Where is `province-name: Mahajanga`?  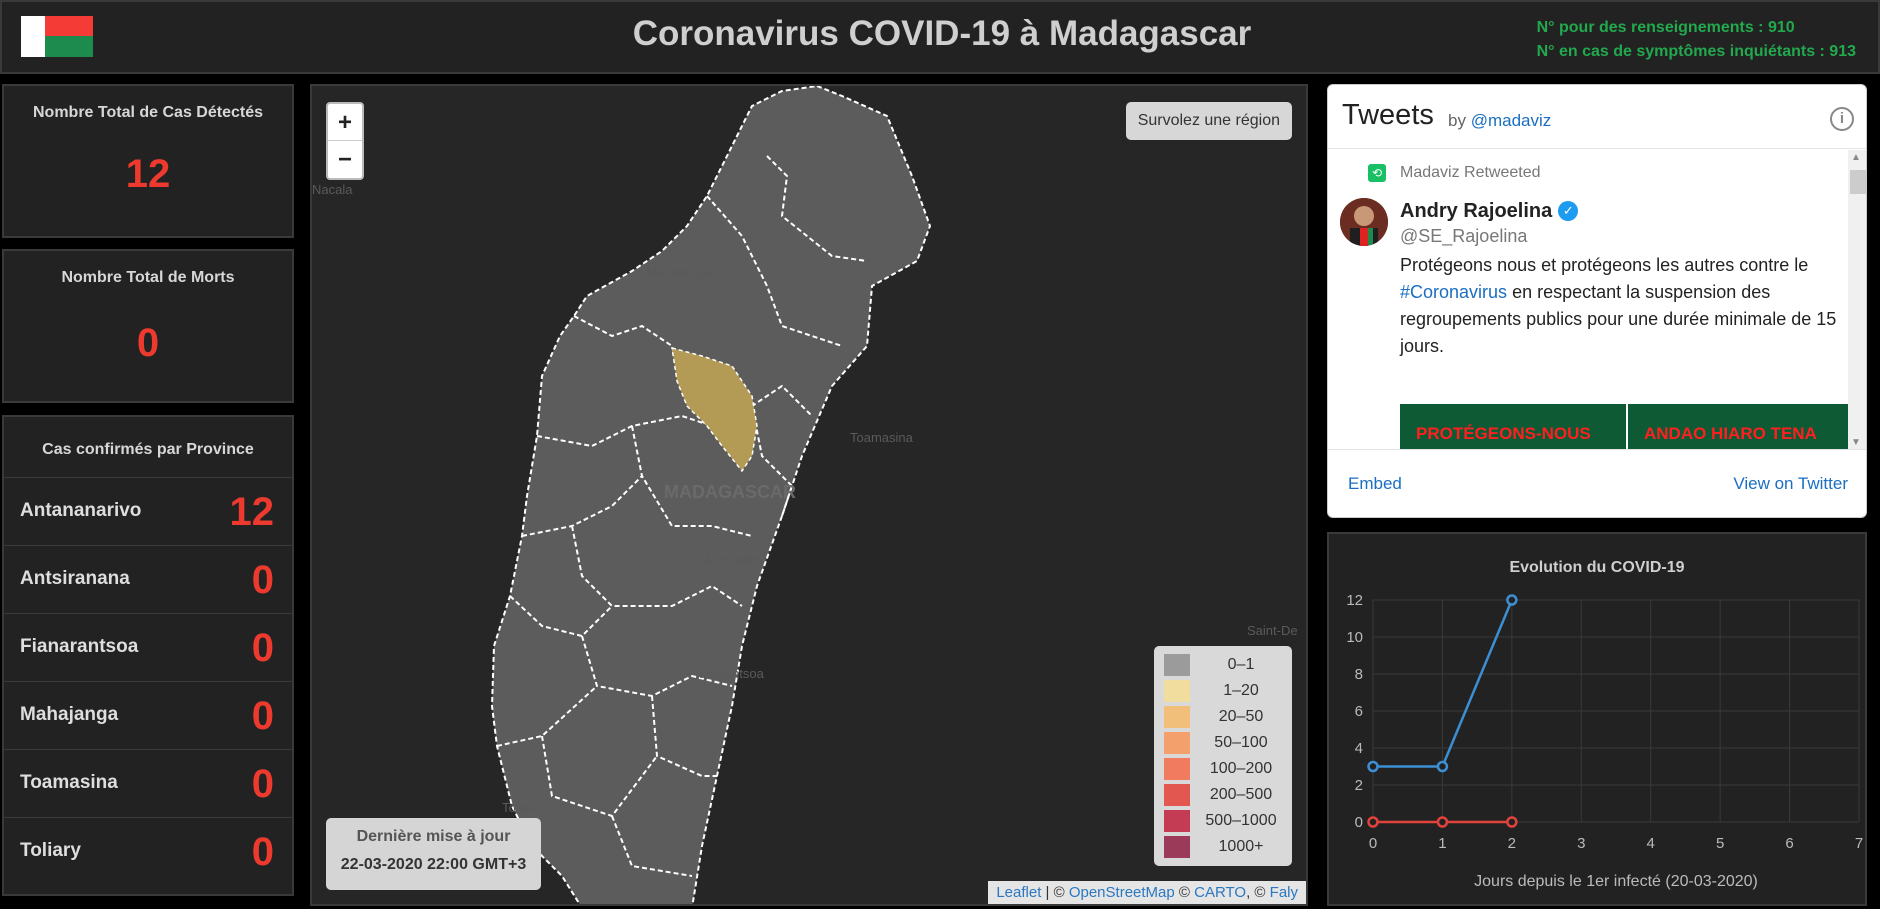 province-name: Mahajanga is located at coordinates (69, 714).